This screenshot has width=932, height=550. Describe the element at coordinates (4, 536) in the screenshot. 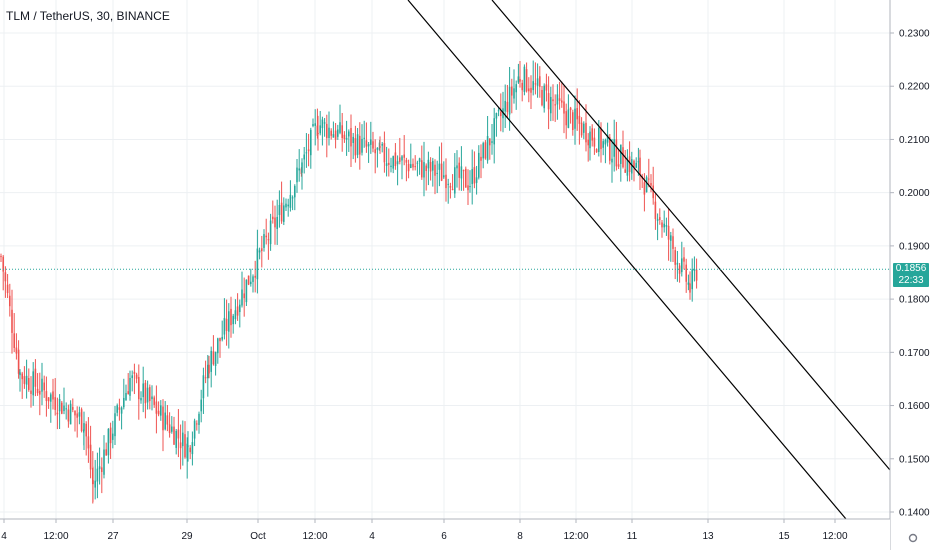

I see `time-tick-label: 4` at that location.